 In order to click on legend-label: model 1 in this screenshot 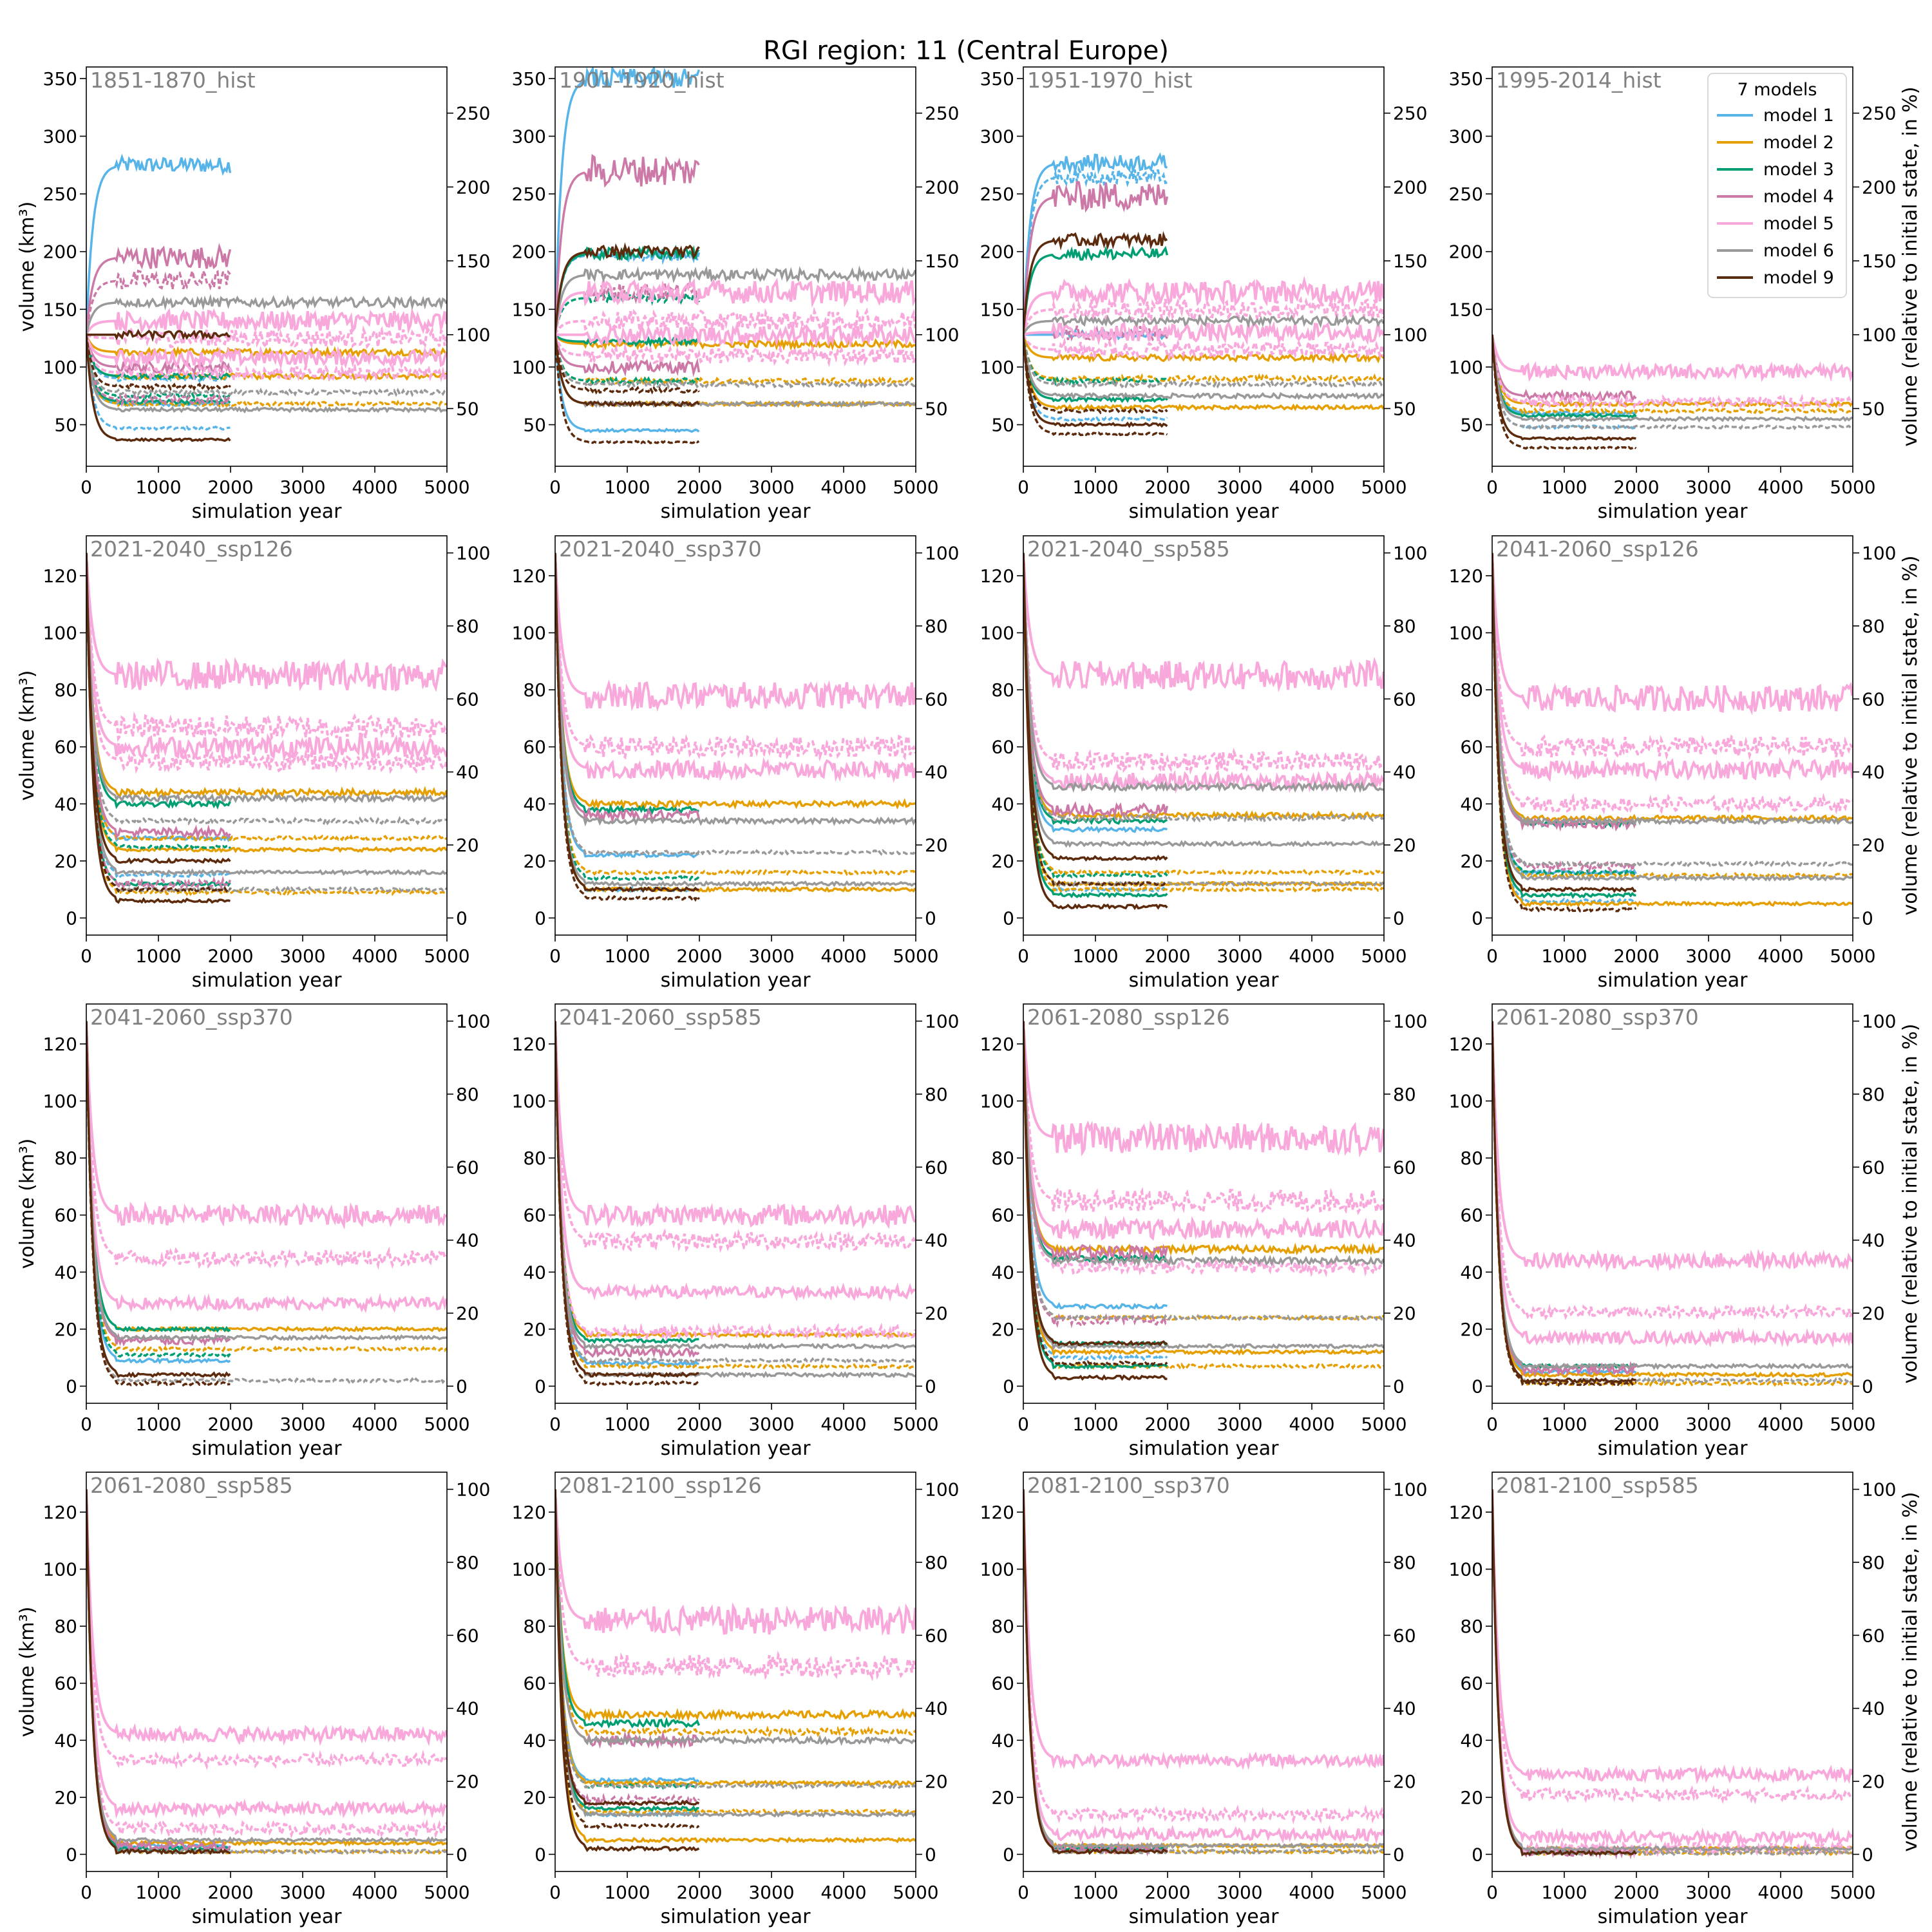, I will do `click(1799, 116)`.